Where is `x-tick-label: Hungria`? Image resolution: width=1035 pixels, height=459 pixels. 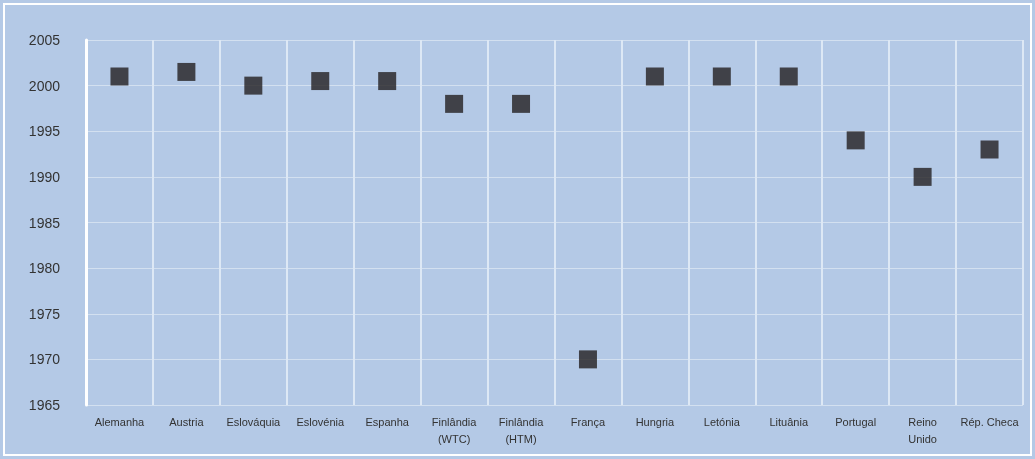
x-tick-label: Hungria is located at coordinates (655, 421).